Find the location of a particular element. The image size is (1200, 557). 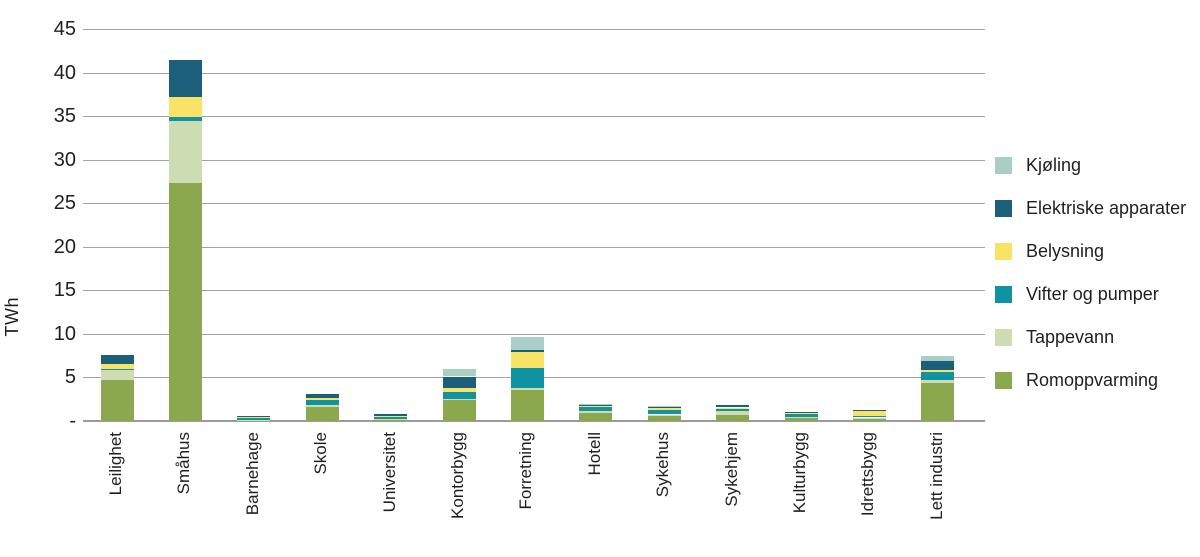

x-axis-label: Sykehjem is located at coordinates (731, 469).